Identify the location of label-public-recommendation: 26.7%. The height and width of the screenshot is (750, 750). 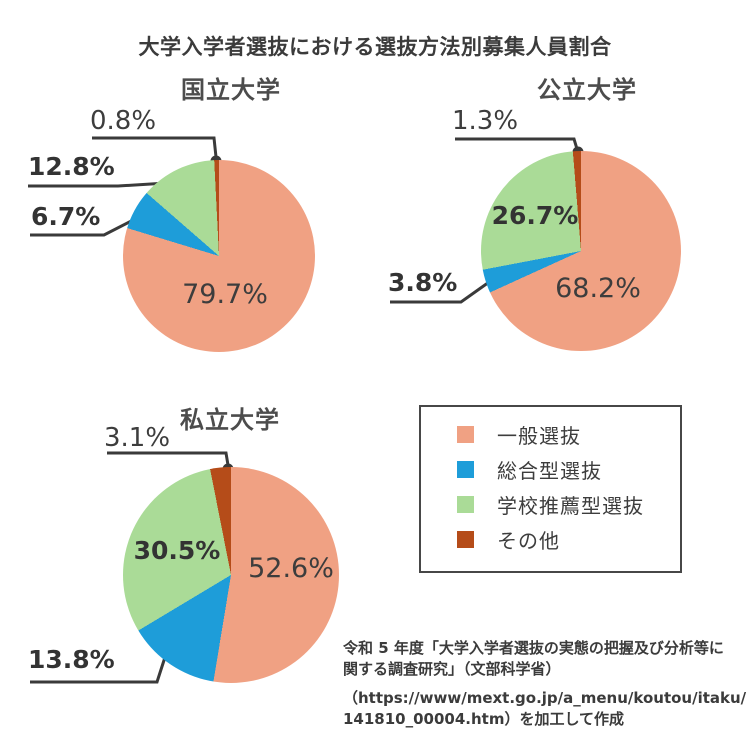
(535, 215).